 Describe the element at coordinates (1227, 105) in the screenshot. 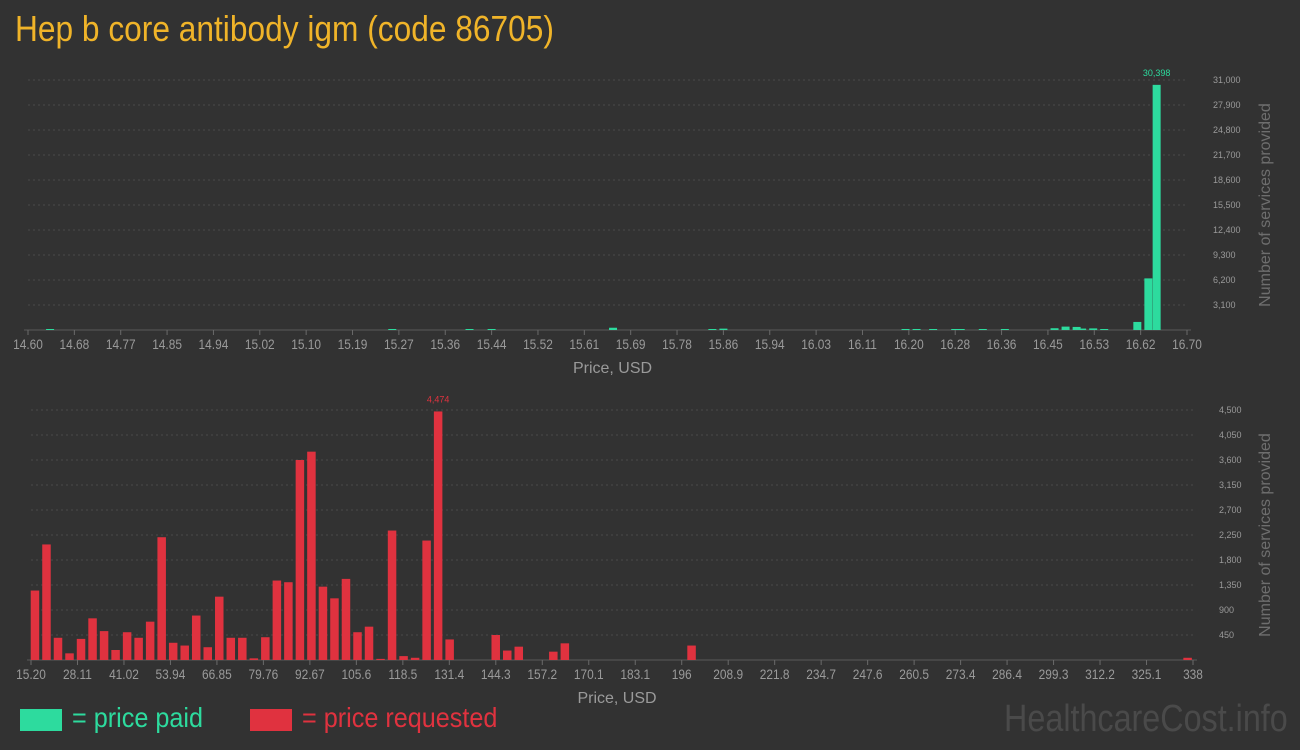

I see `y-tick-label: 27,900` at that location.